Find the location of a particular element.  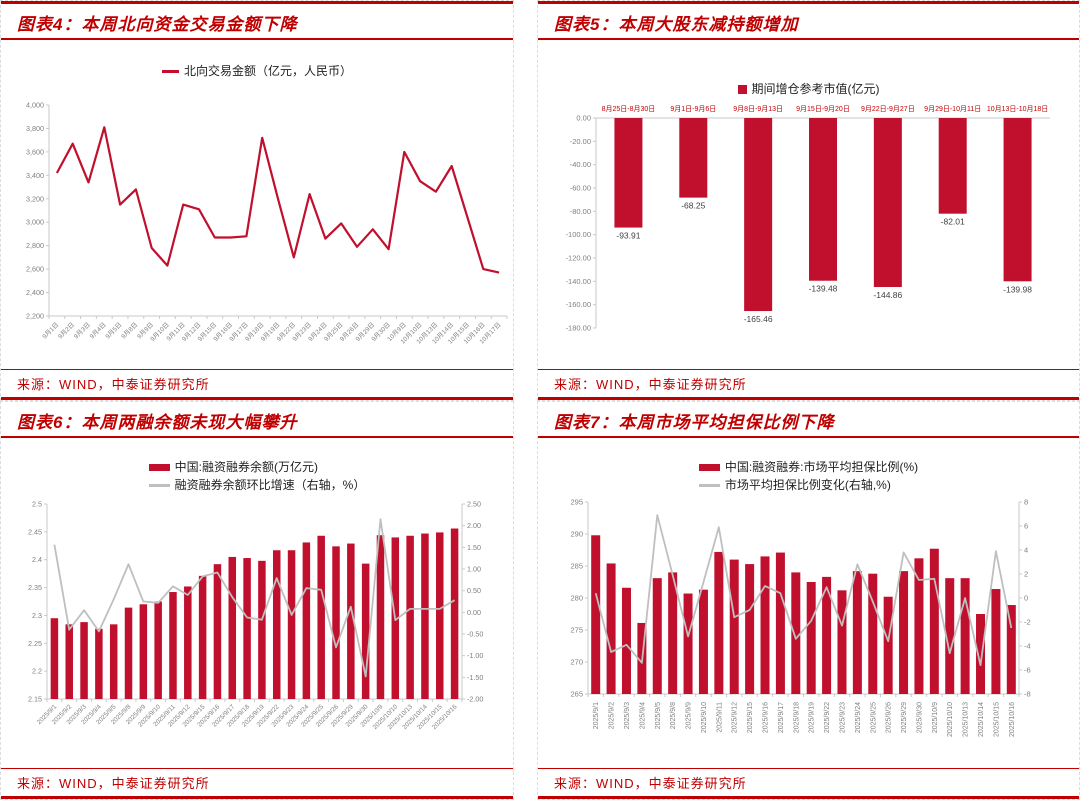

svg-text: 9月29日-10月11日 is located at coordinates (952, 109).